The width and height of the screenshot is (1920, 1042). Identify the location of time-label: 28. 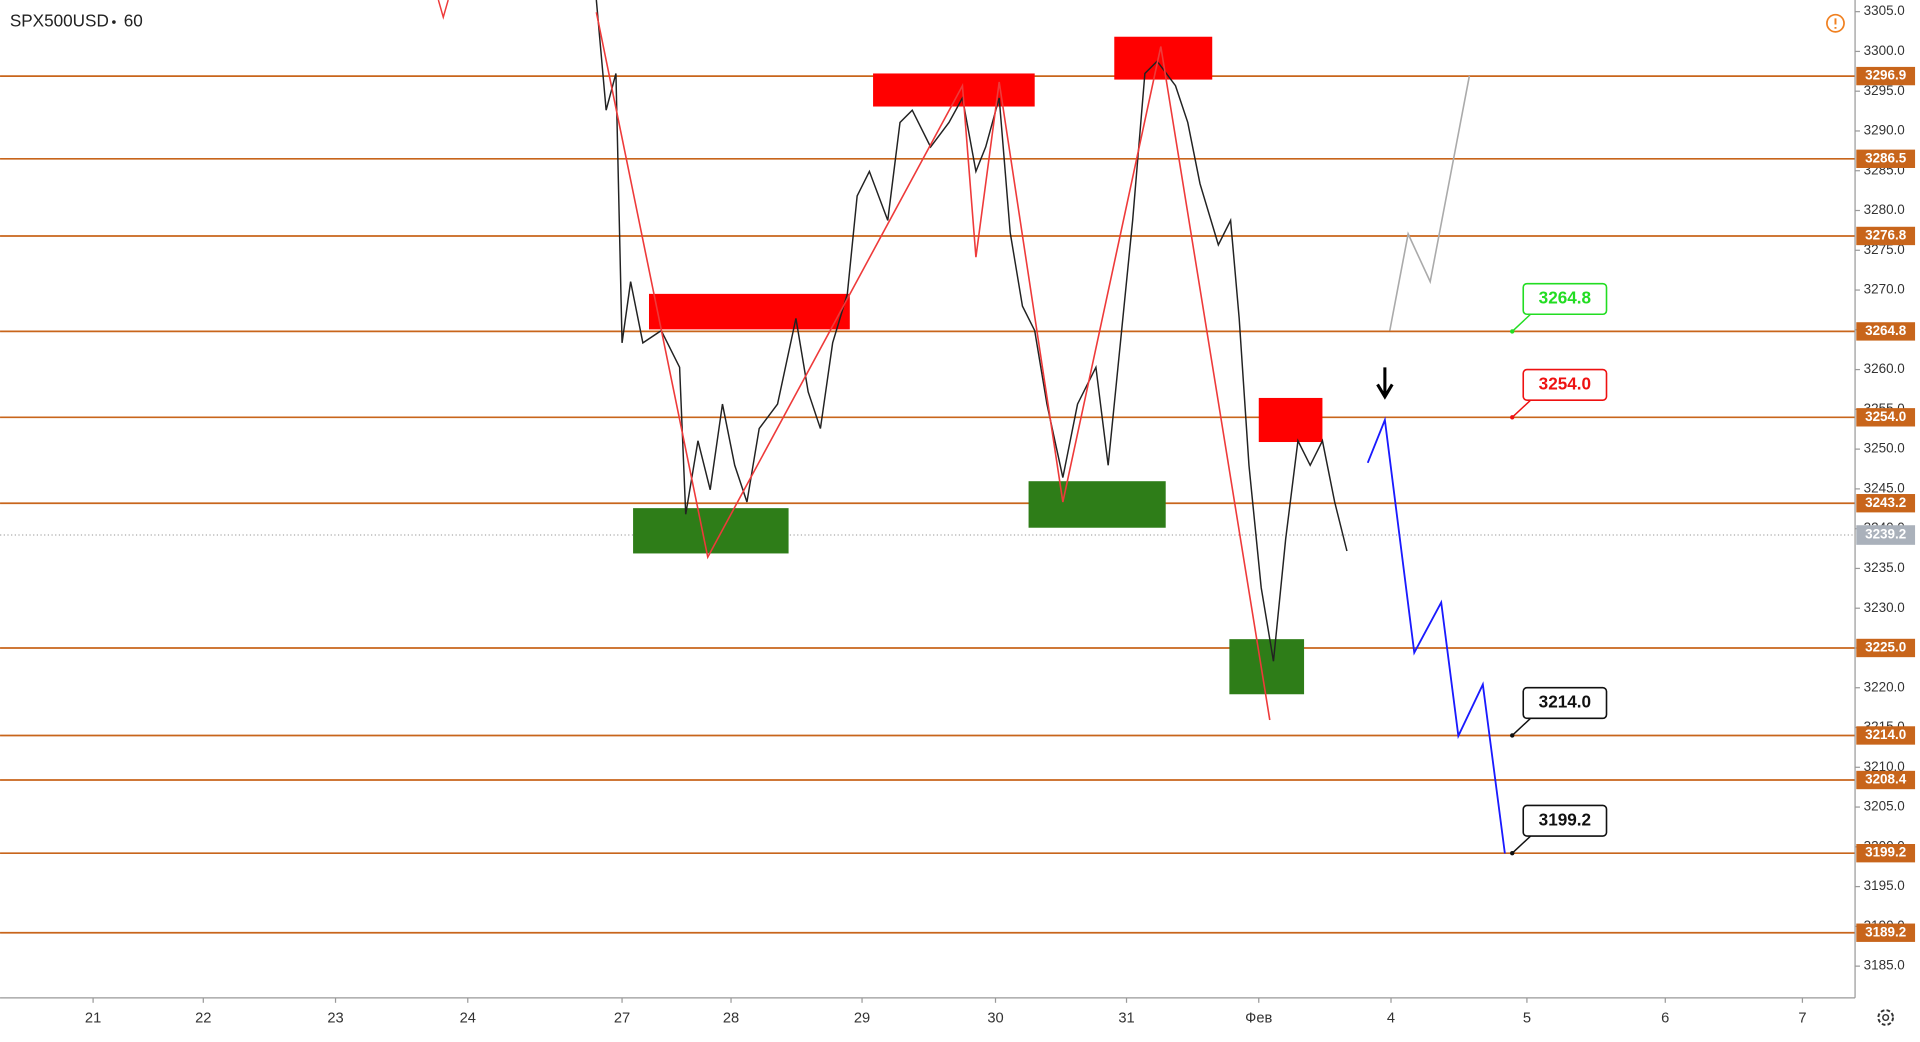
(731, 1019).